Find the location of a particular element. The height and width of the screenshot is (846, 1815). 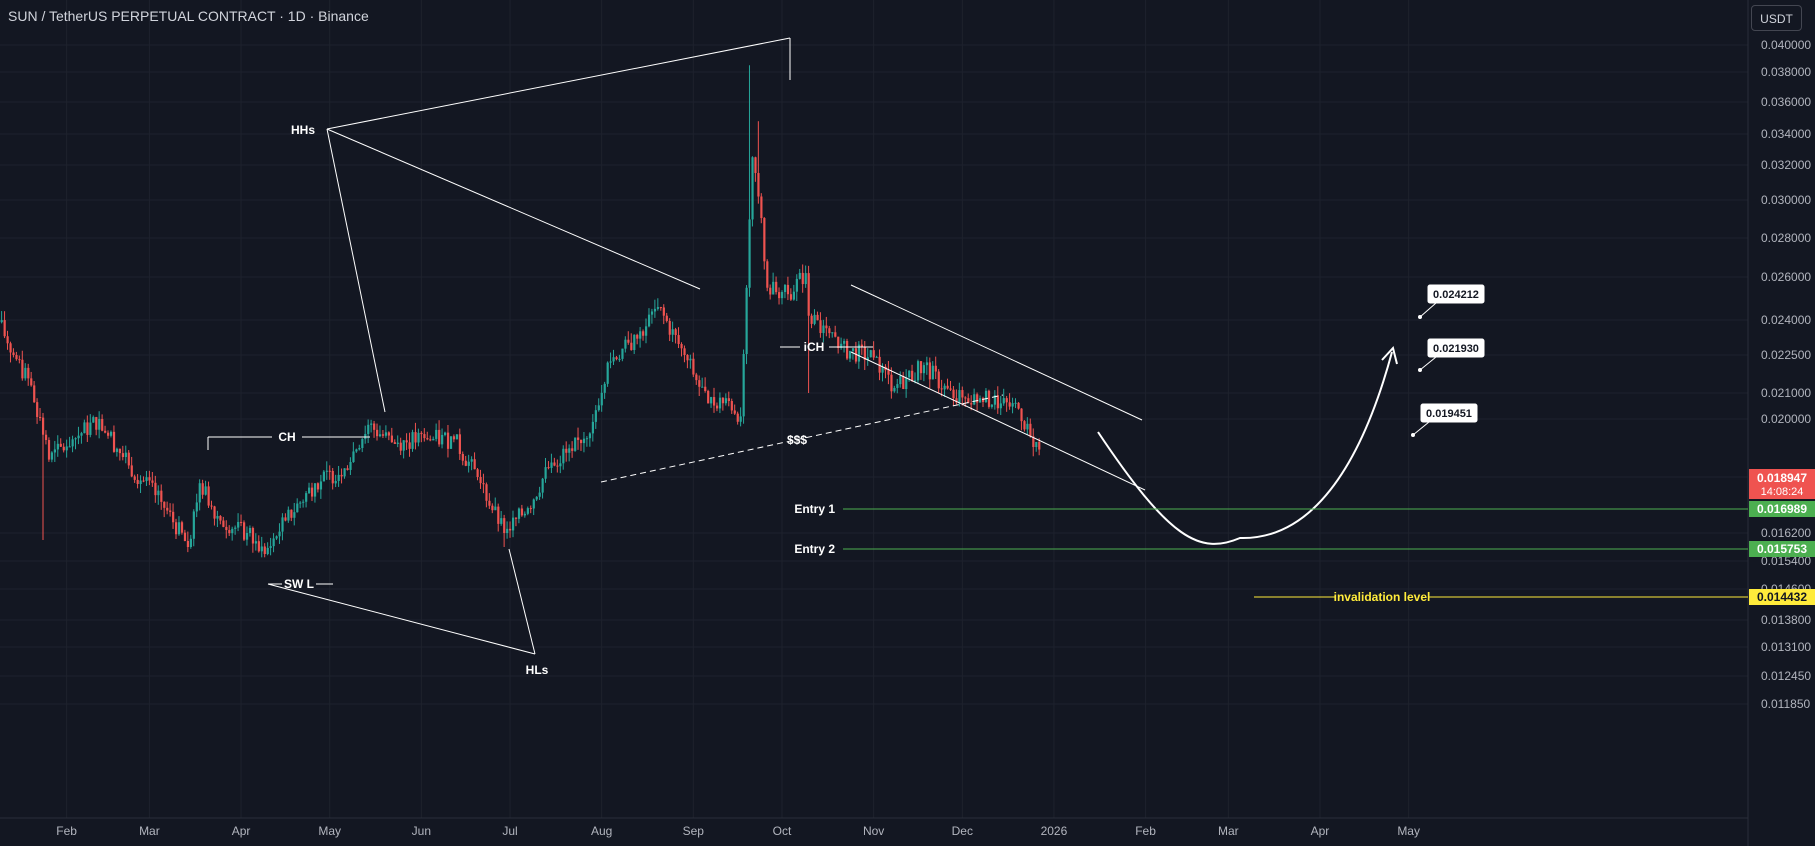

price-tick-label: 0.011850 is located at coordinates (1785, 704).